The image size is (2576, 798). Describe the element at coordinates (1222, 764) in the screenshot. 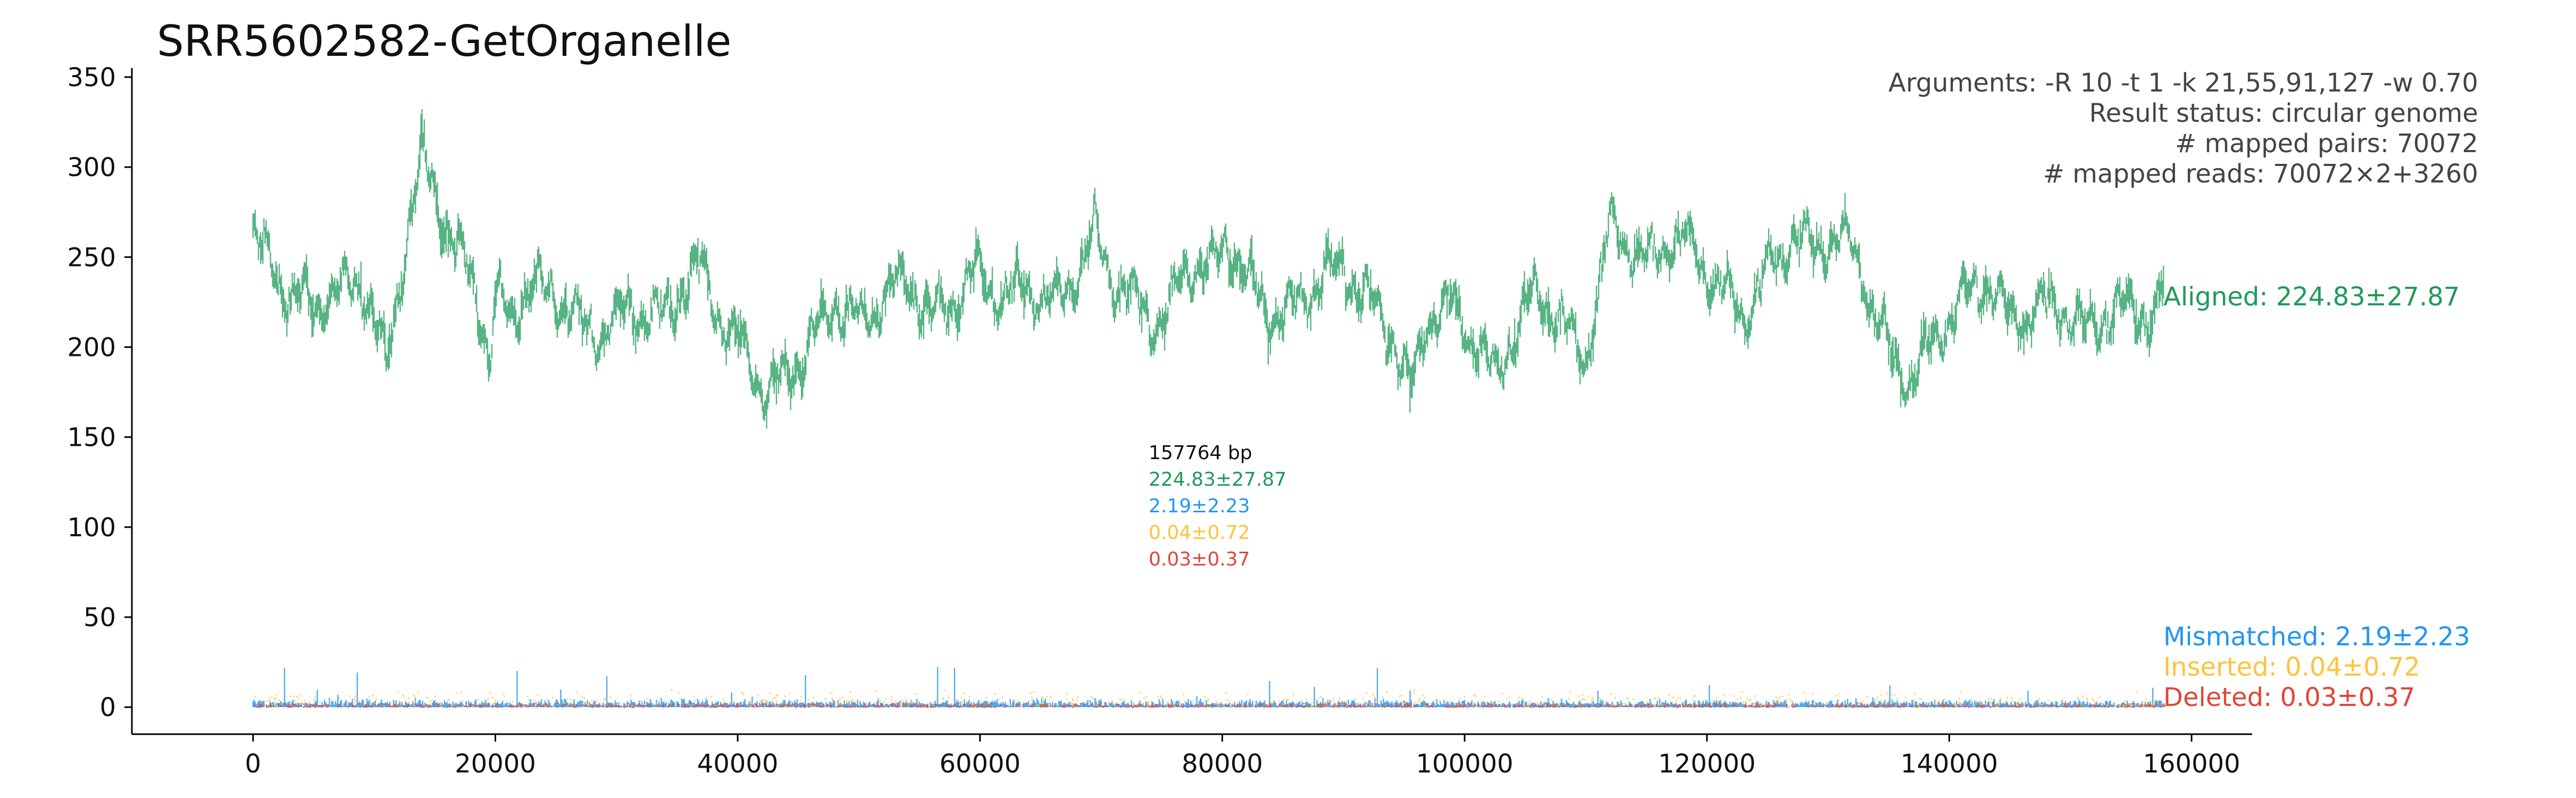

I see `x-tick-label: 80000` at that location.